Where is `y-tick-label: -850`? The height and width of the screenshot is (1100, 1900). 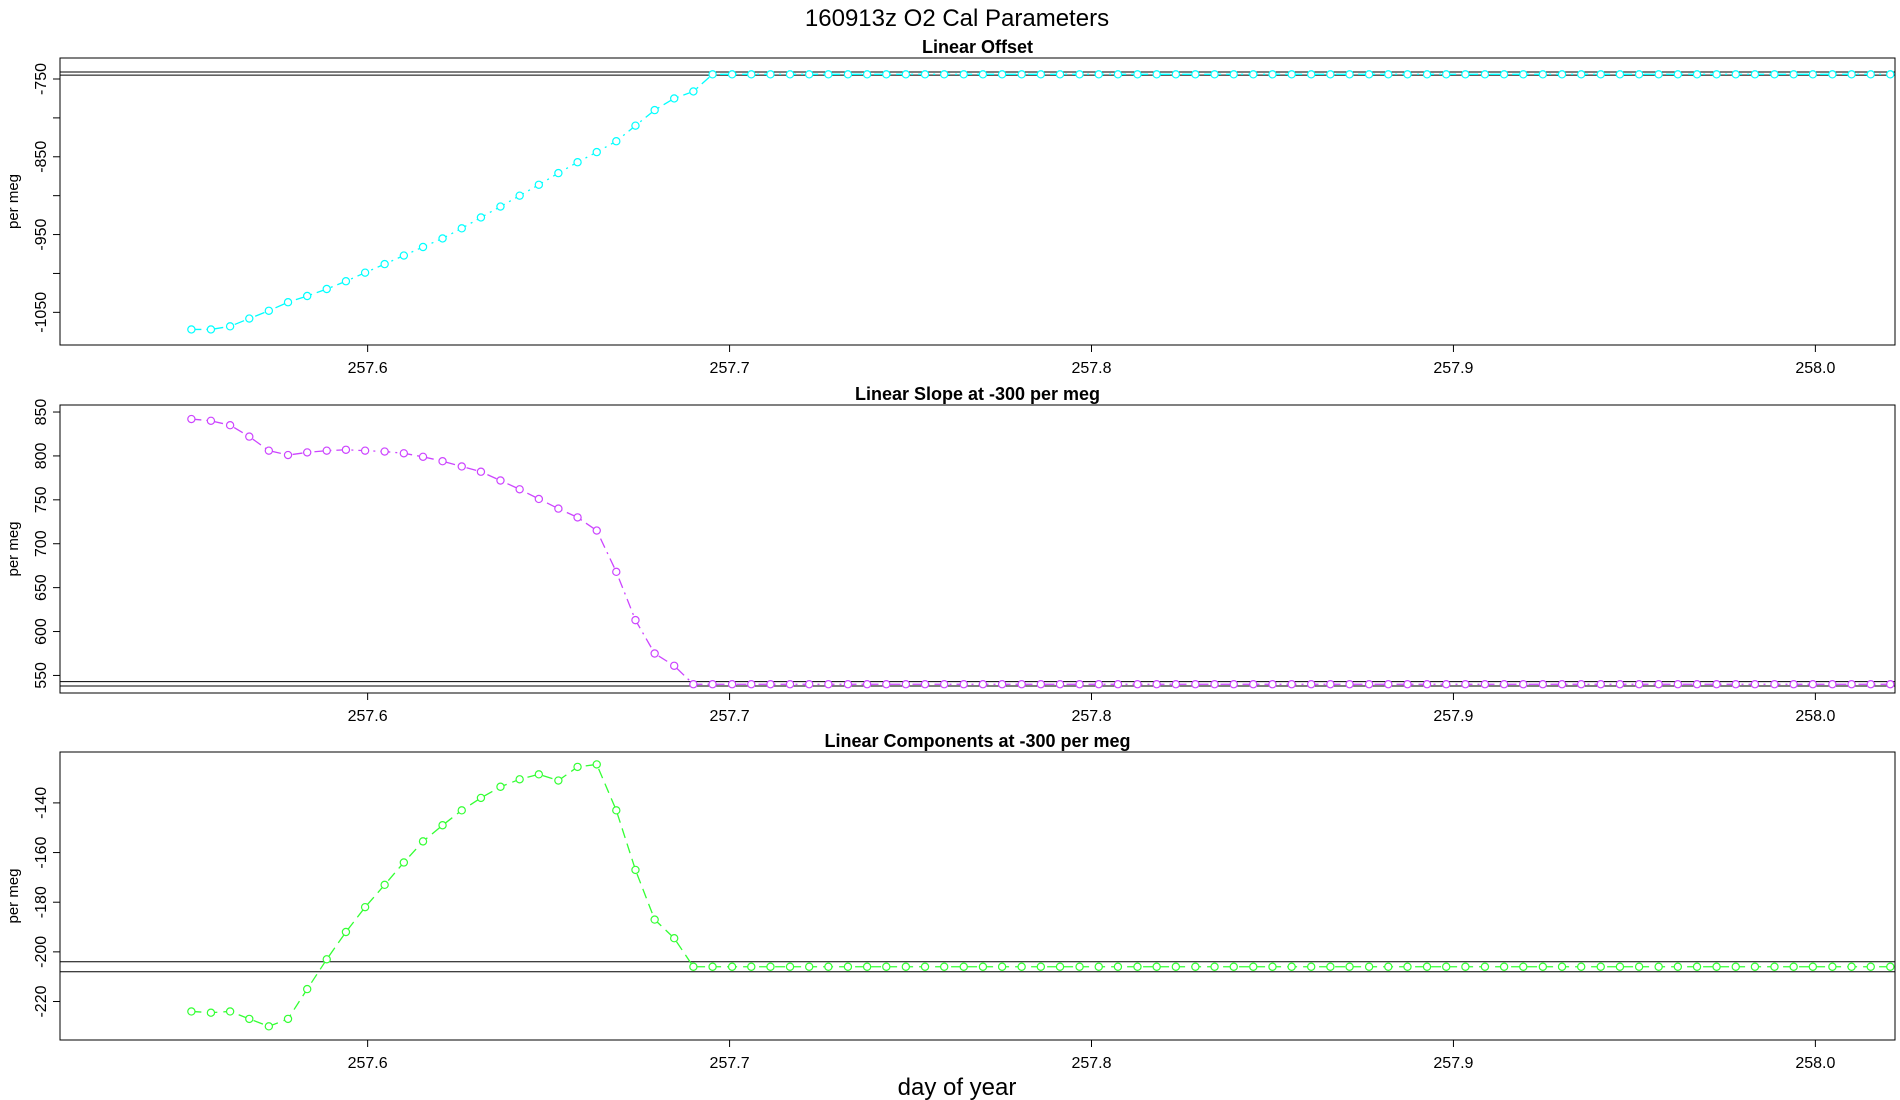
y-tick-label: -850 is located at coordinates (41, 157).